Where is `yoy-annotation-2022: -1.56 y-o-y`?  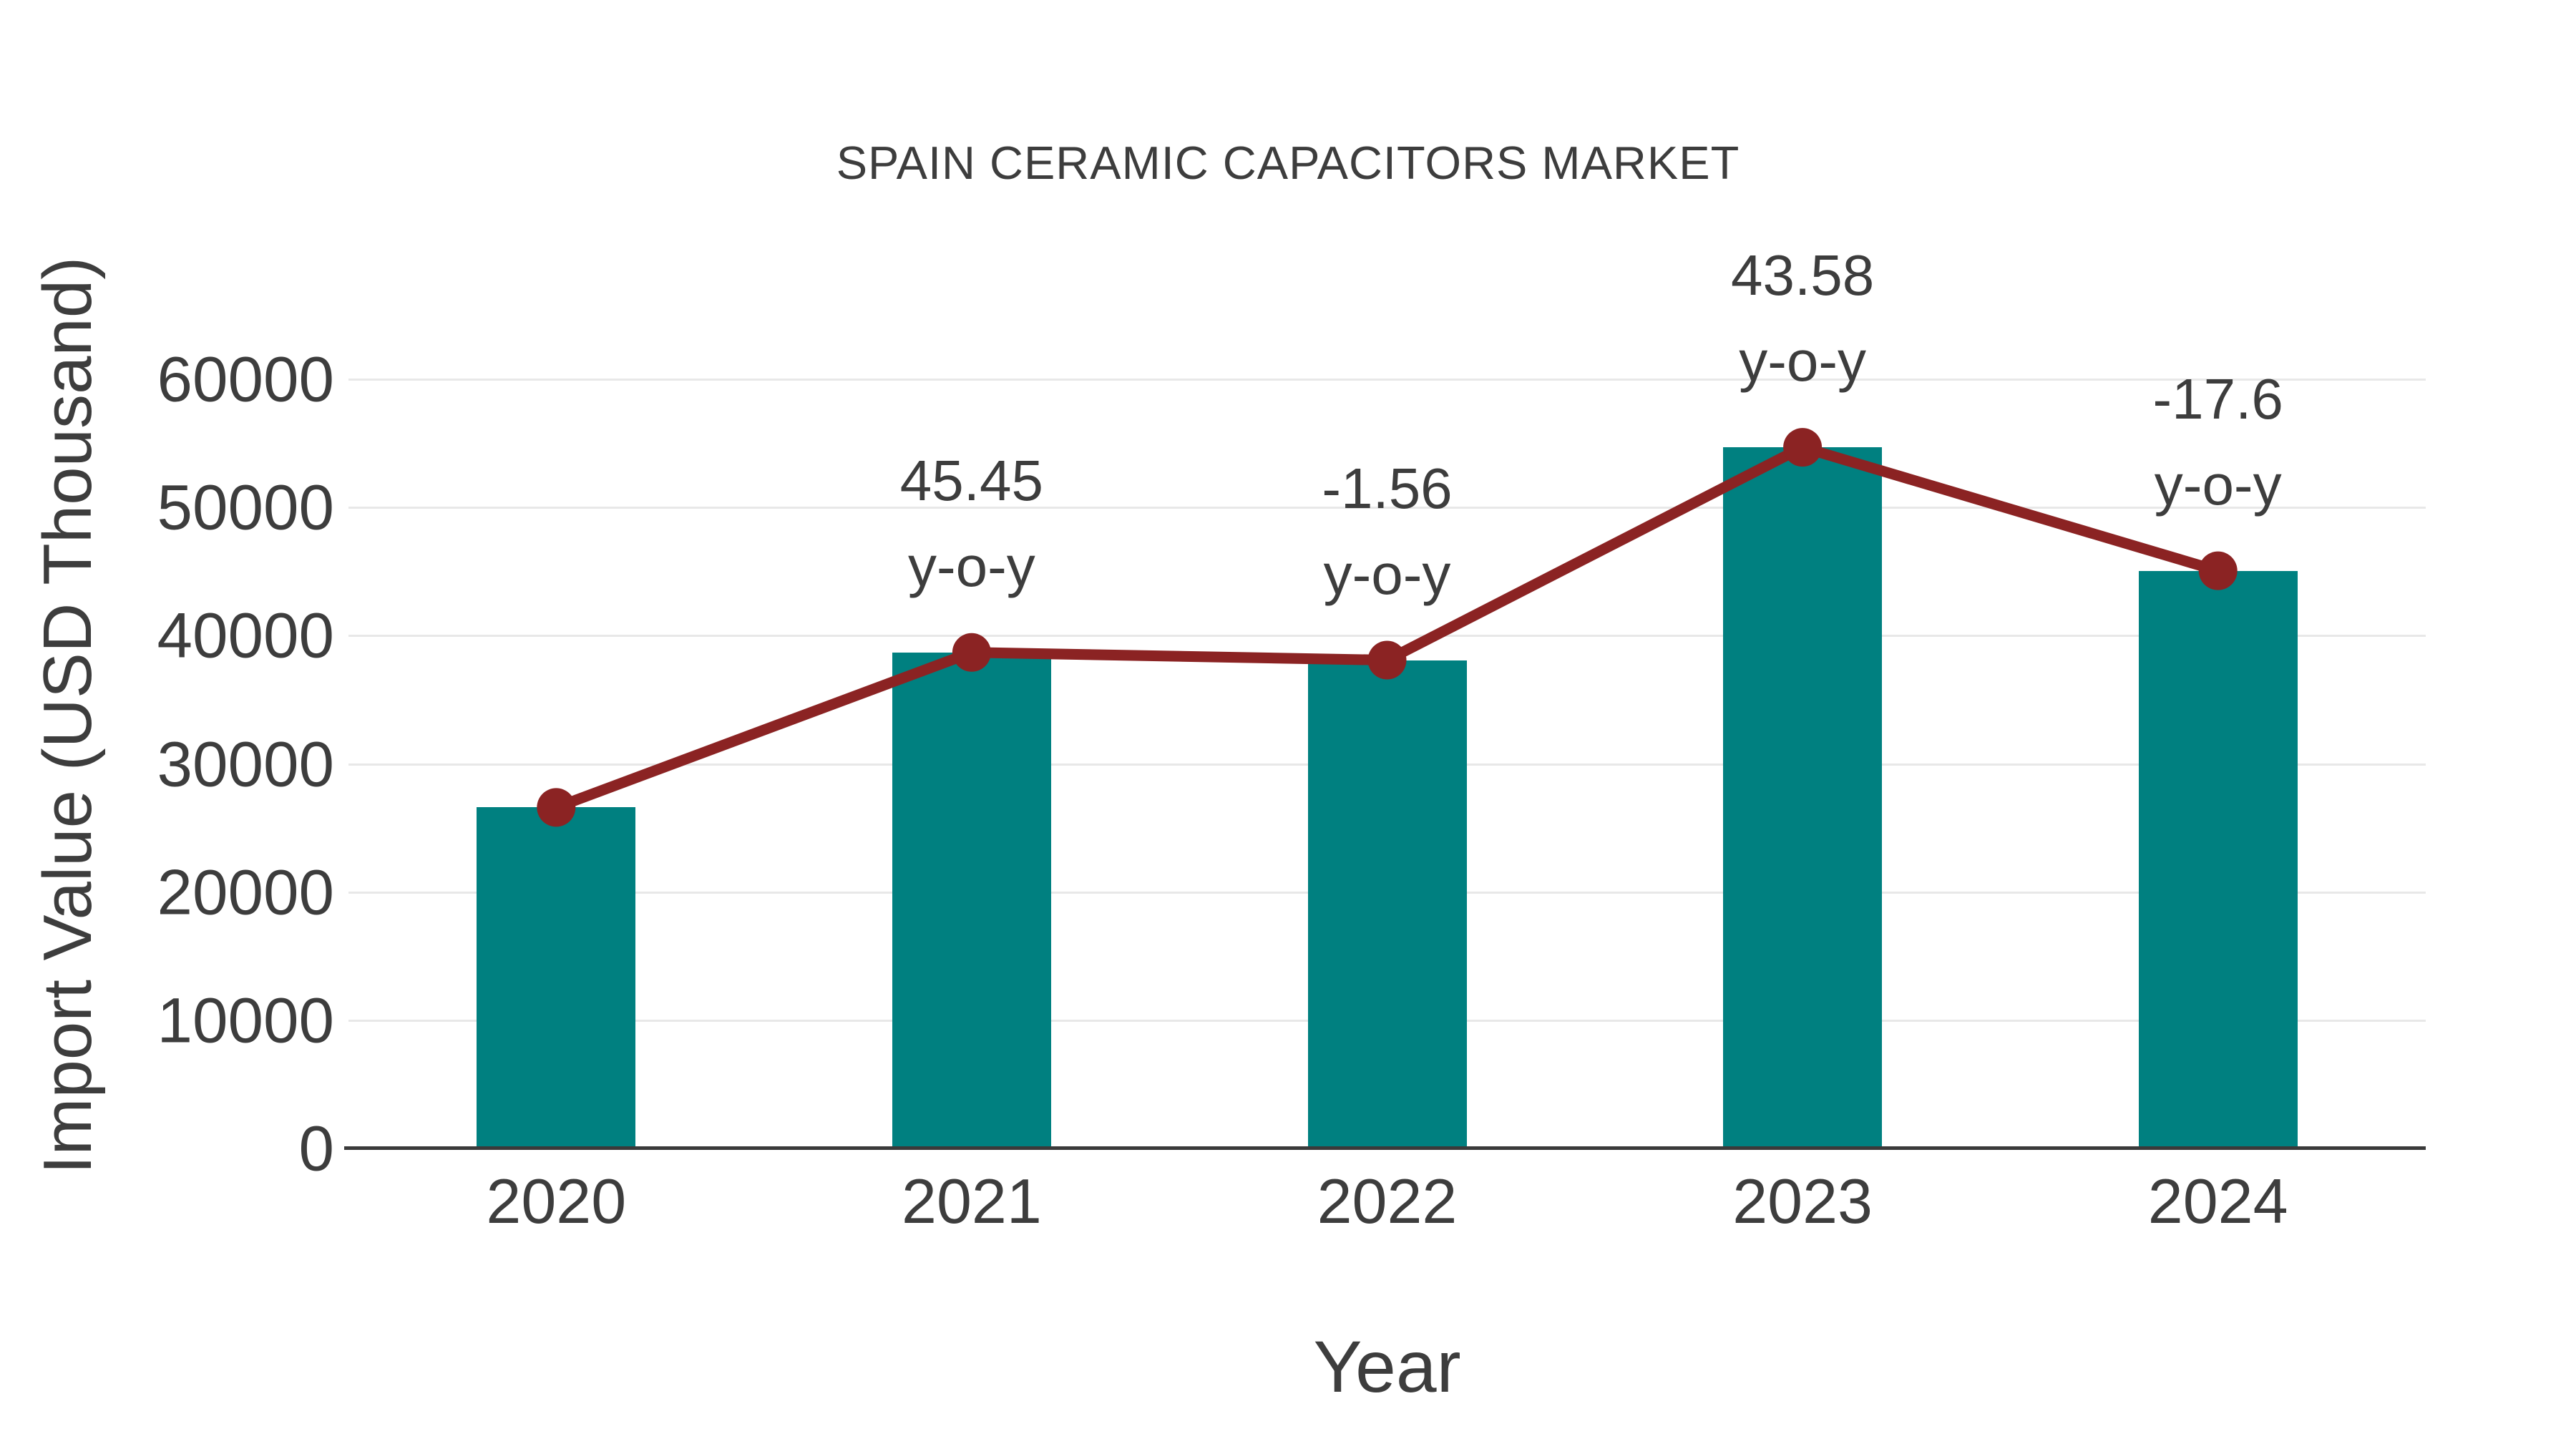
yoy-annotation-2022: -1.56 y-o-y is located at coordinates (1387, 532).